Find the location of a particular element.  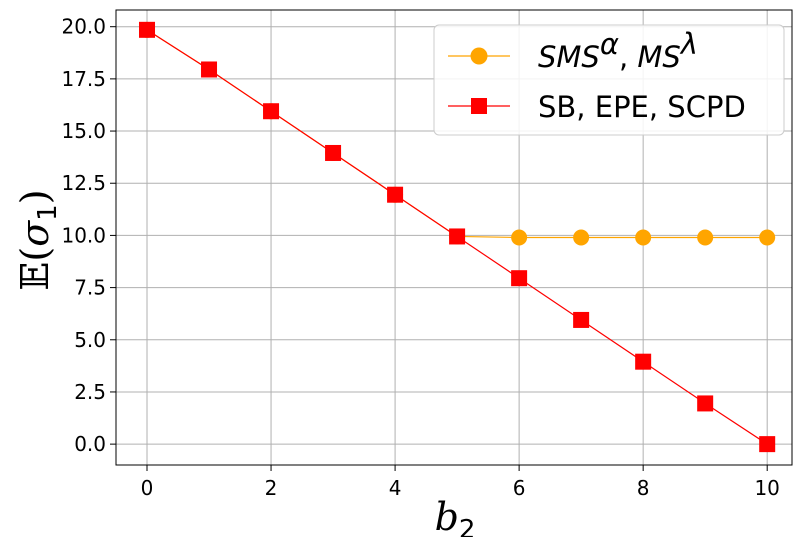

y-axis-label: 𝔼(σ1) is located at coordinates (38, 239).